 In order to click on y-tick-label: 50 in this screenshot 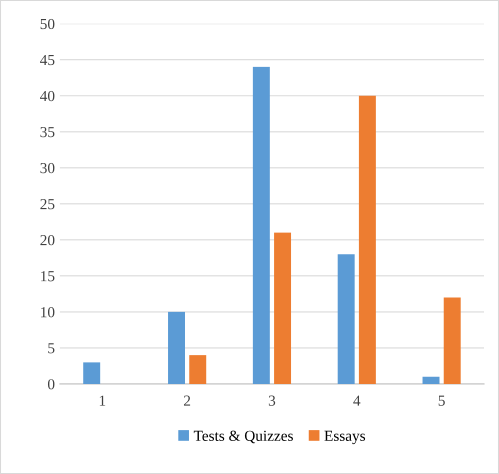, I will do `click(47, 24)`.